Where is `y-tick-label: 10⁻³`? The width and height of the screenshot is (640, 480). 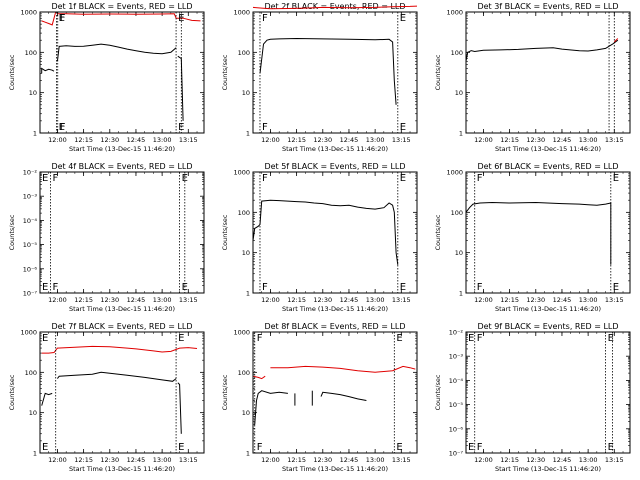
y-tick-label: 10⁻³ is located at coordinates (30, 197).